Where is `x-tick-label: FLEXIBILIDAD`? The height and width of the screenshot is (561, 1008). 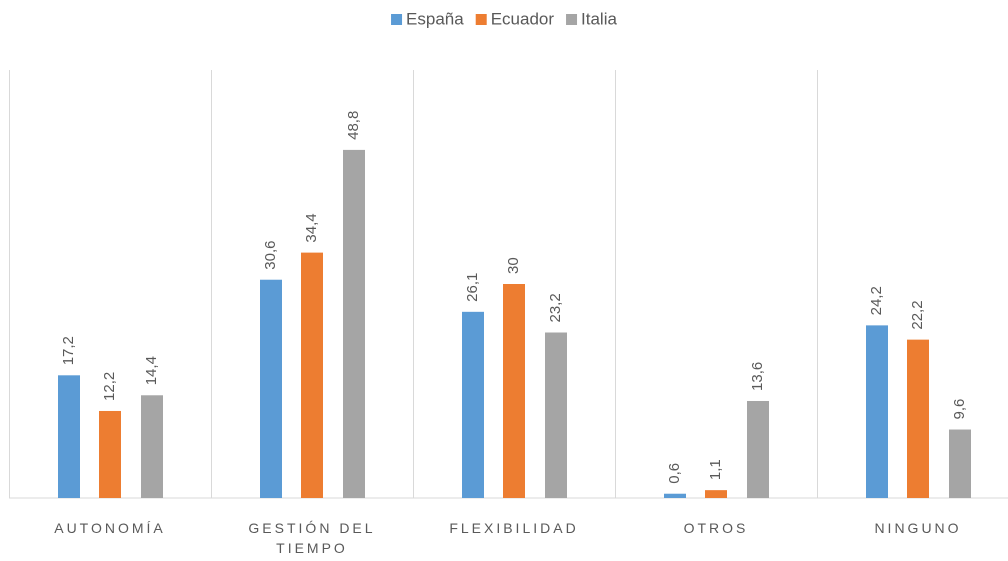
x-tick-label: FLEXIBILIDAD is located at coordinates (514, 528).